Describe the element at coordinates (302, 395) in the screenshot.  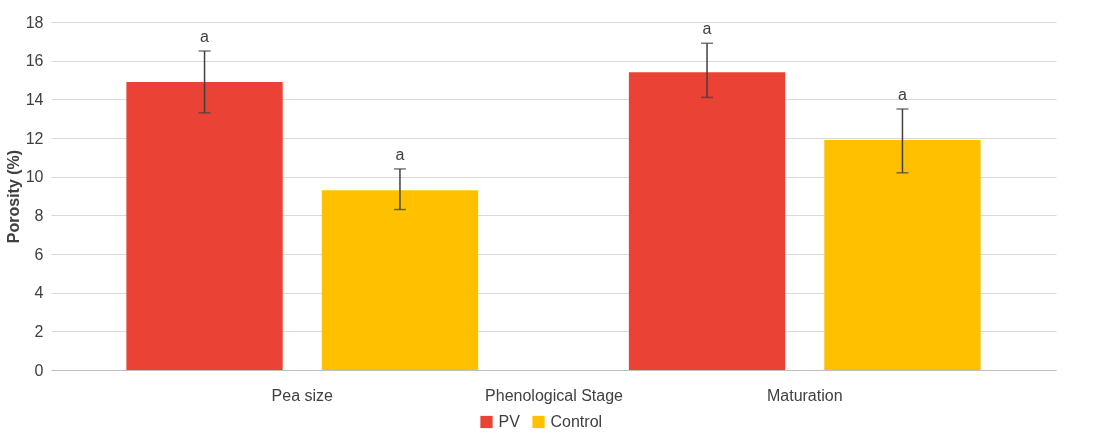
I see `x-tick-label: Pea size` at that location.